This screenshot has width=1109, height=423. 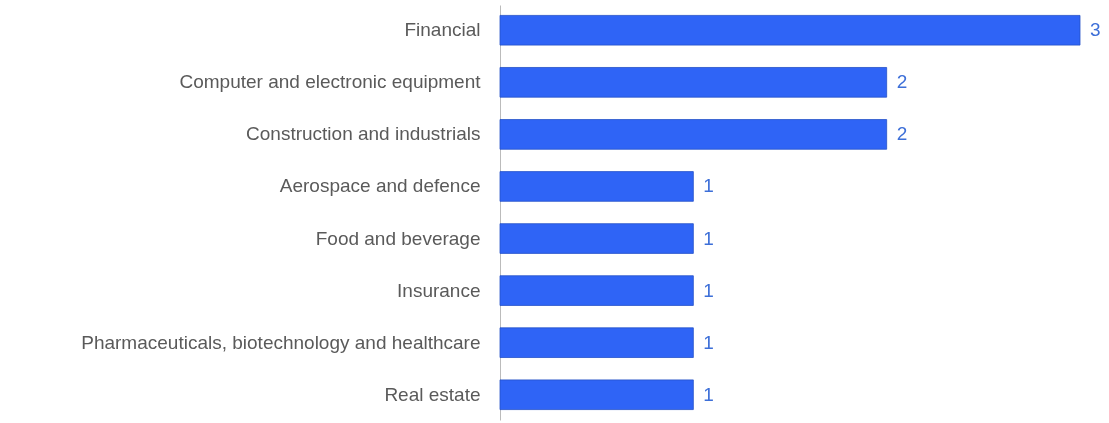 What do you see at coordinates (439, 290) in the screenshot?
I see `y-tick-label: Insurance` at bounding box center [439, 290].